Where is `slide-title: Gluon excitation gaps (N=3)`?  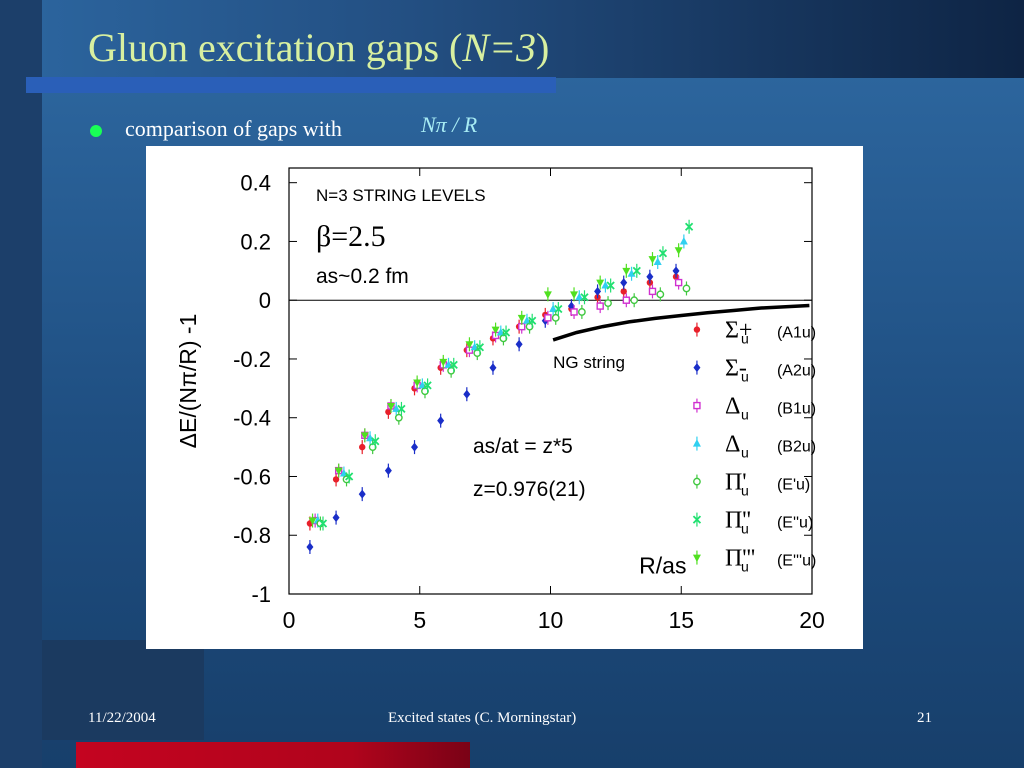 slide-title: Gluon excitation gaps (N=3) is located at coordinates (318, 47).